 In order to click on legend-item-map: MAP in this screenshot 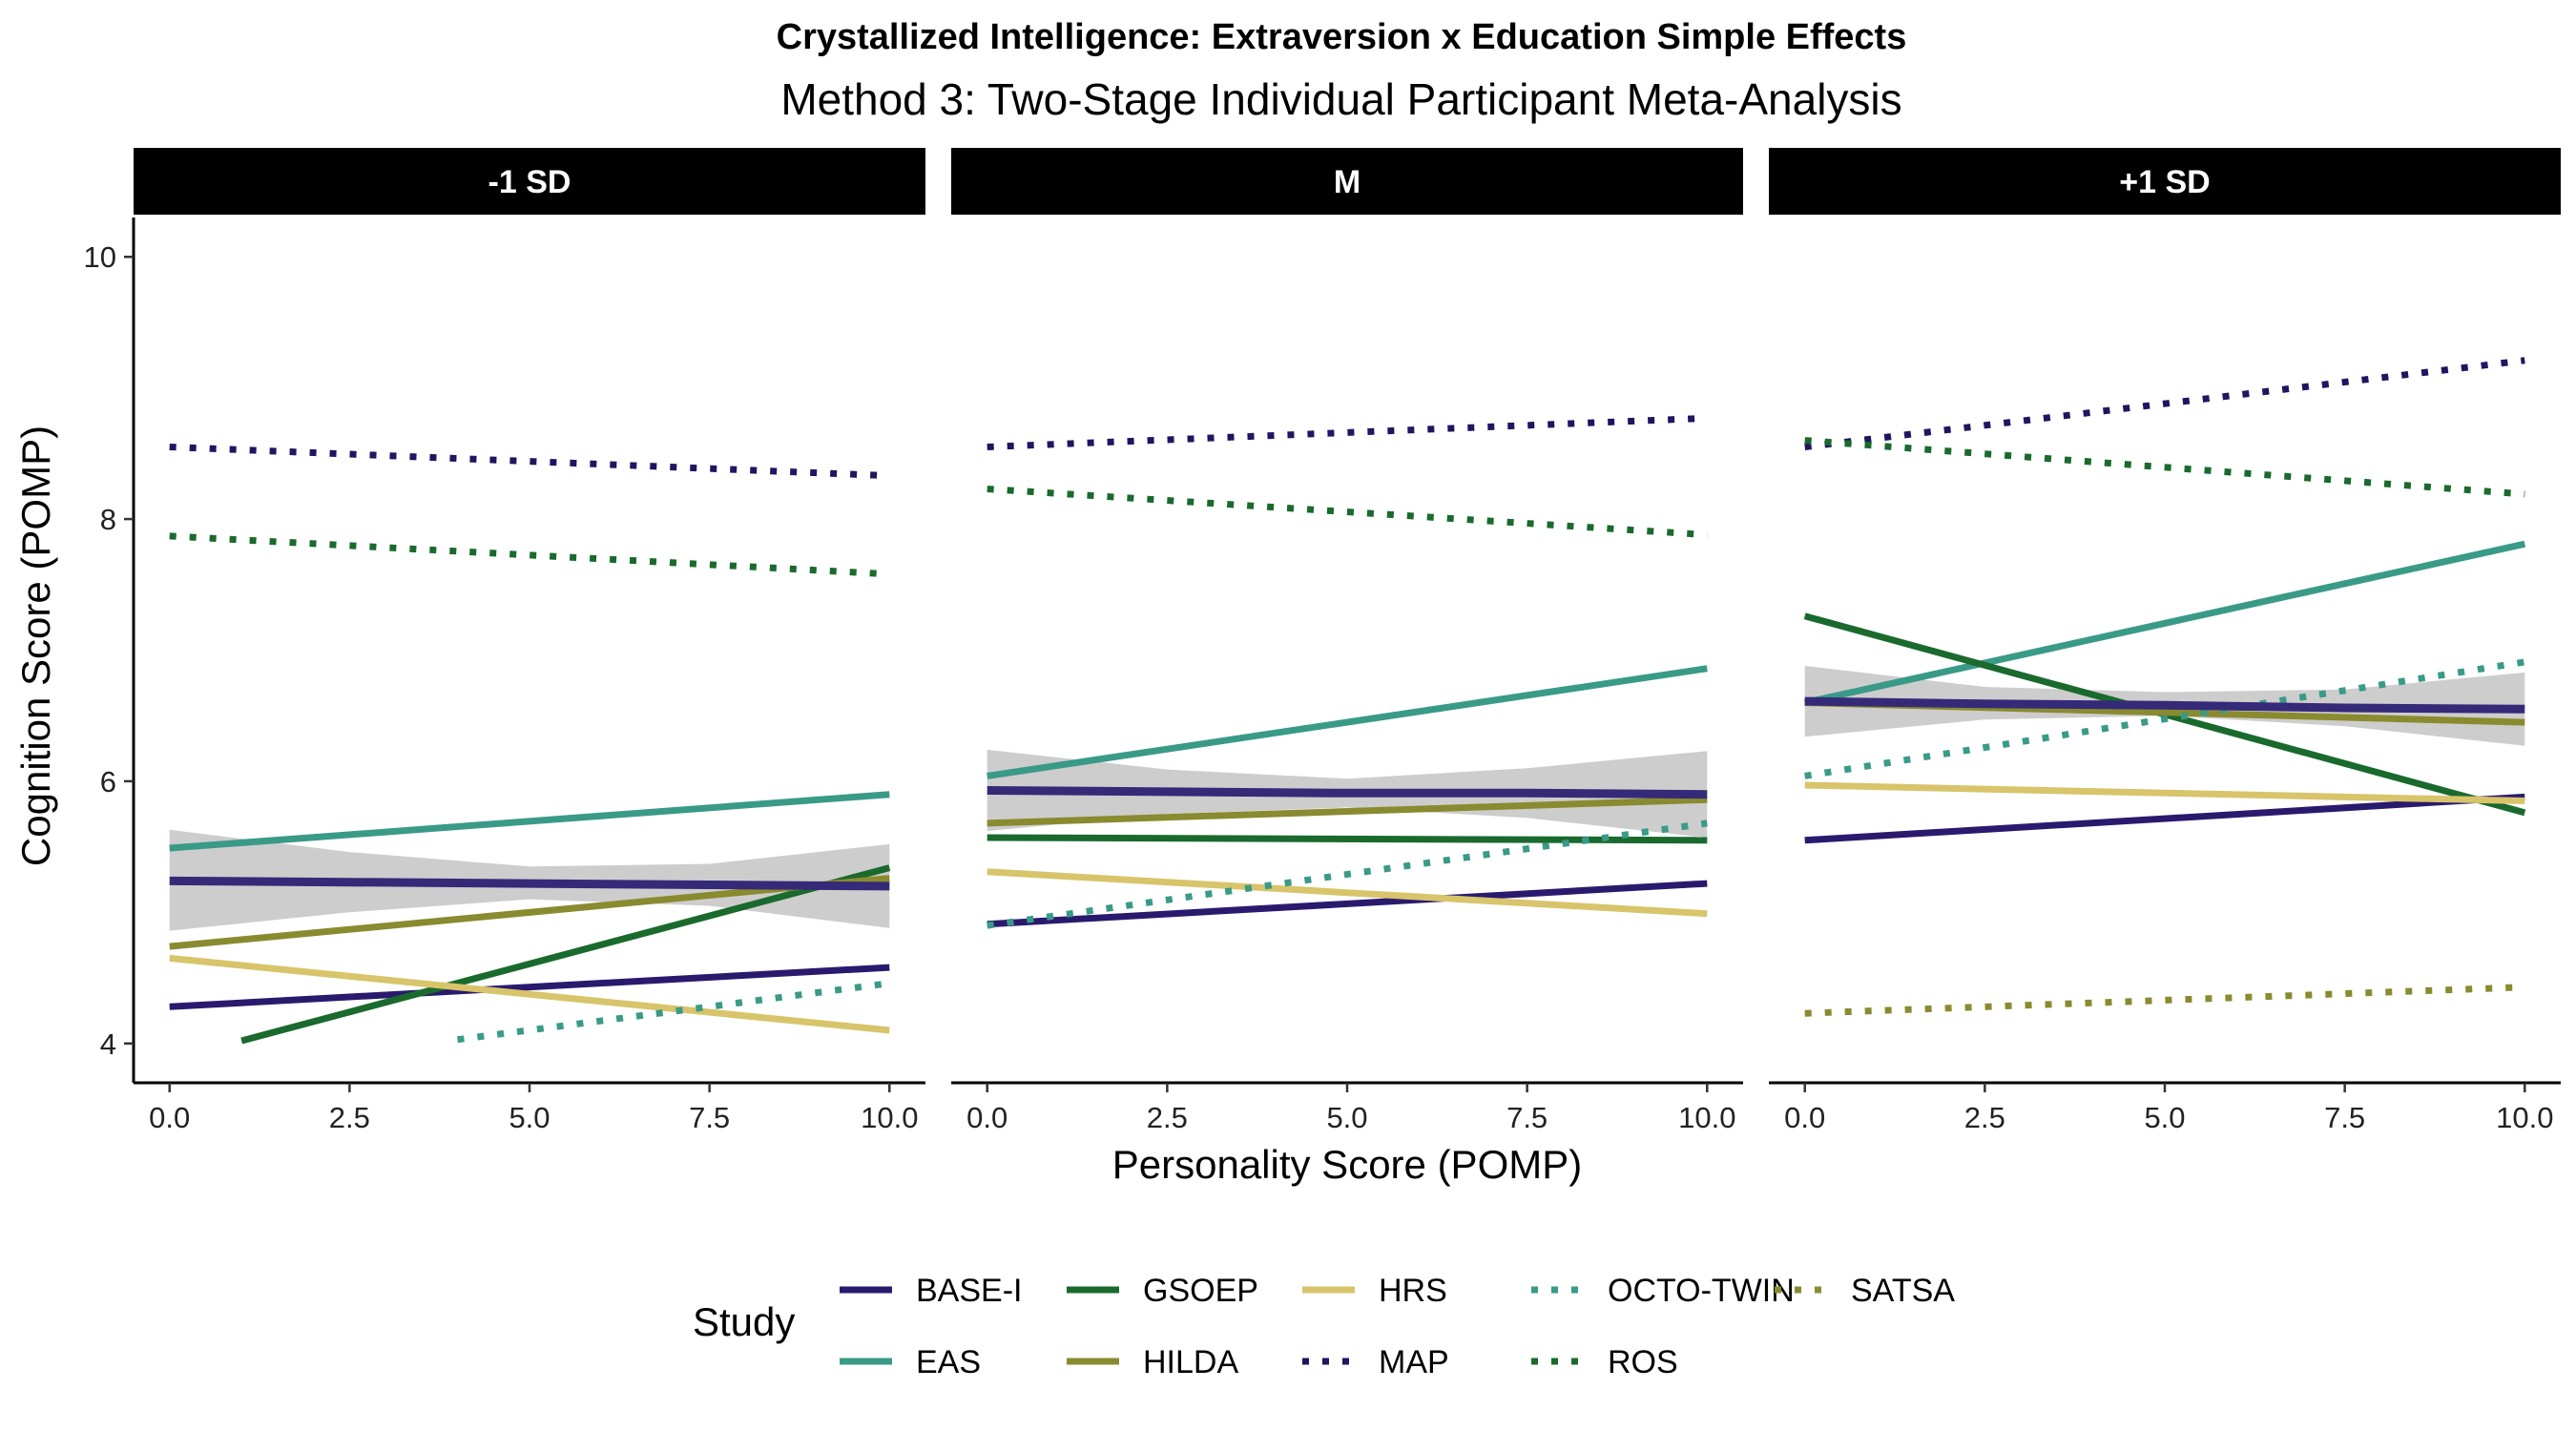, I will do `click(1375, 1362)`.